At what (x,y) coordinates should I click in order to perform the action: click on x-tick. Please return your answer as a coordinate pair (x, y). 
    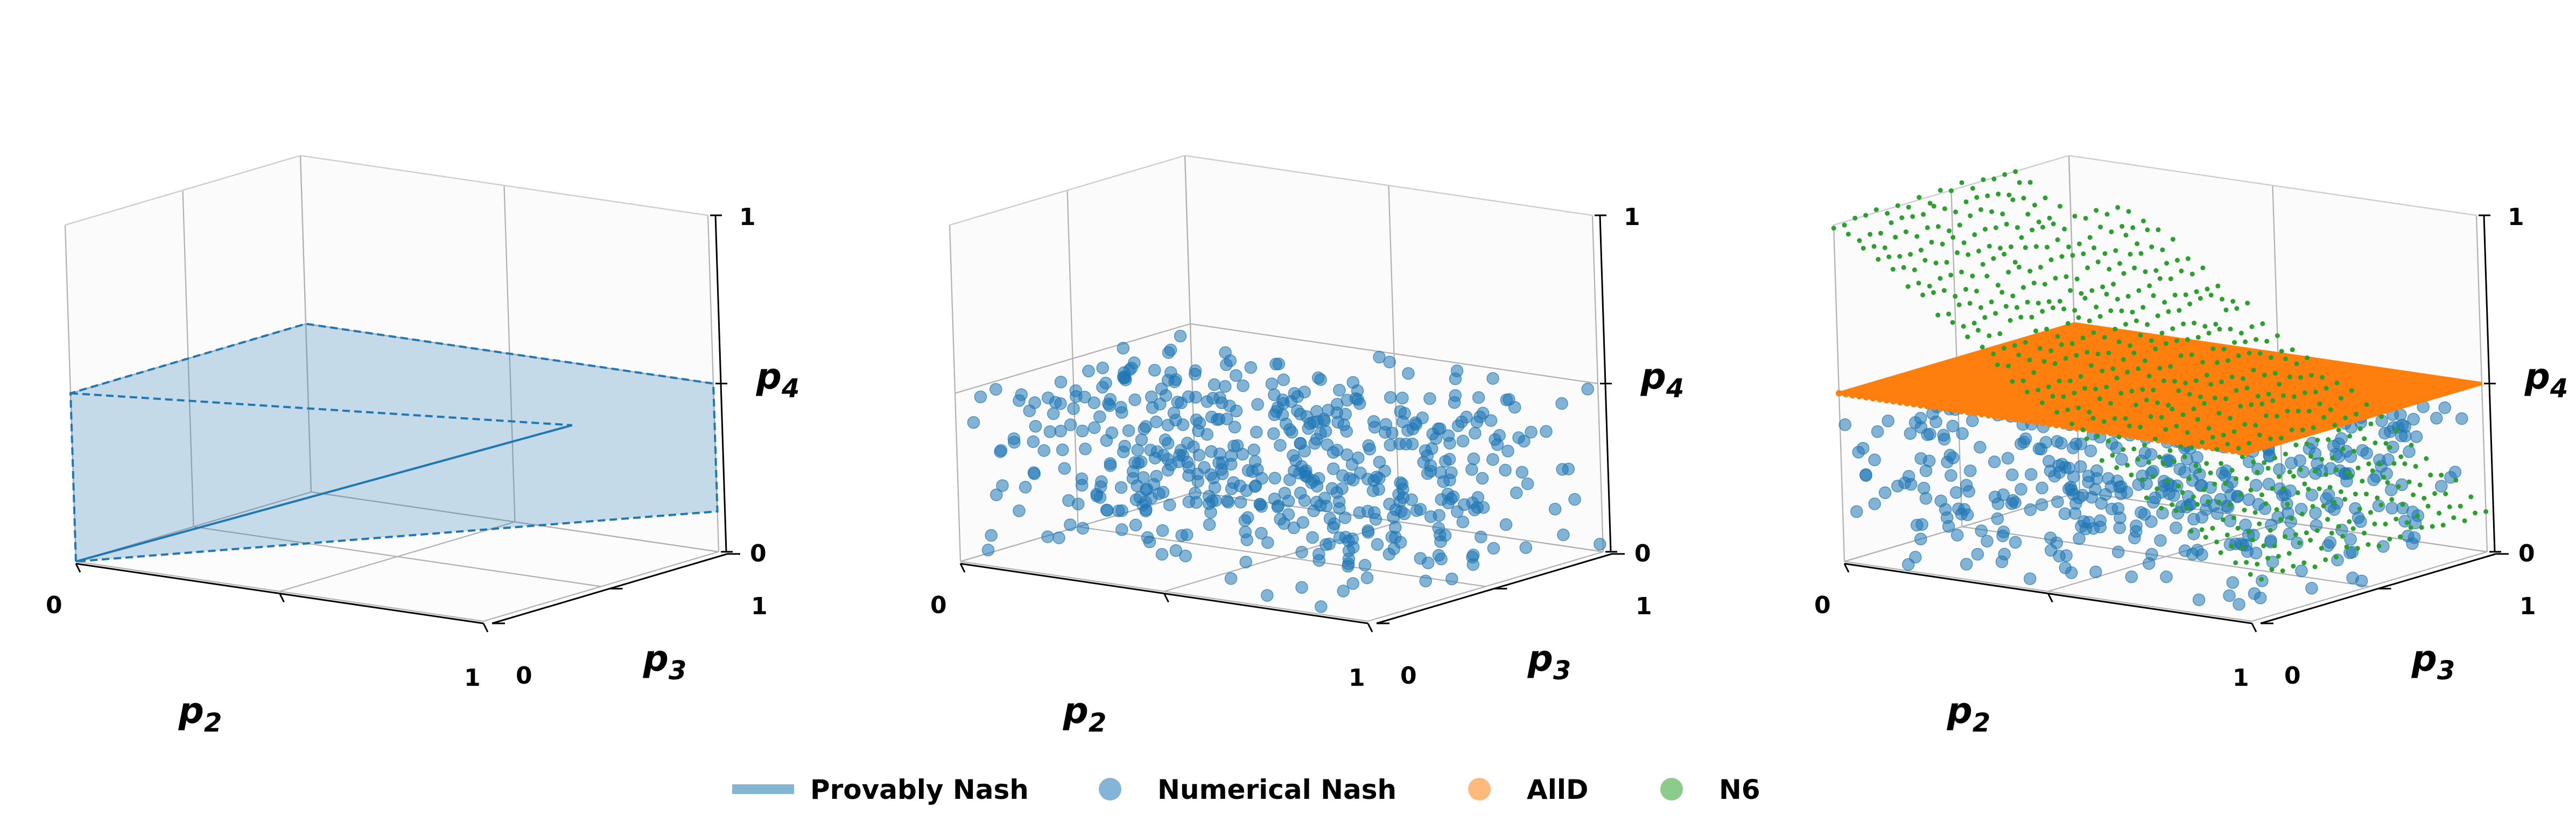
    Looking at the image, I should click on (2050, 598).